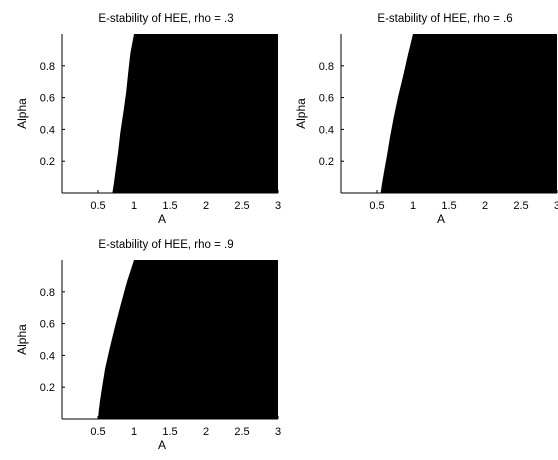 This screenshot has width=558, height=460. Describe the element at coordinates (165, 245) in the screenshot. I see `chart-title: E-stability of HEE, rho = .9` at that location.